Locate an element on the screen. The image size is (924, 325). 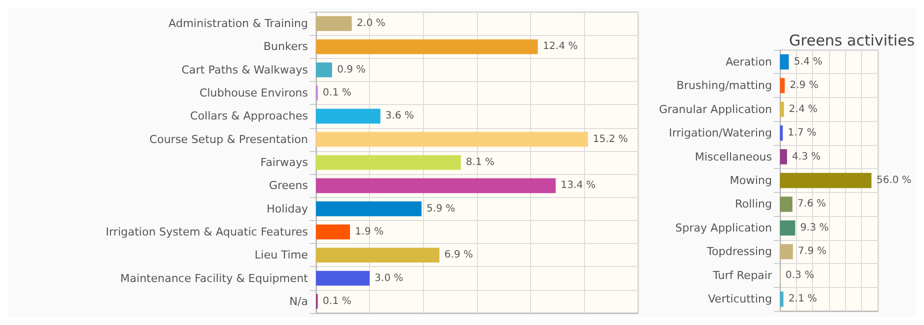
data-label: 7.9 % is located at coordinates (812, 252).